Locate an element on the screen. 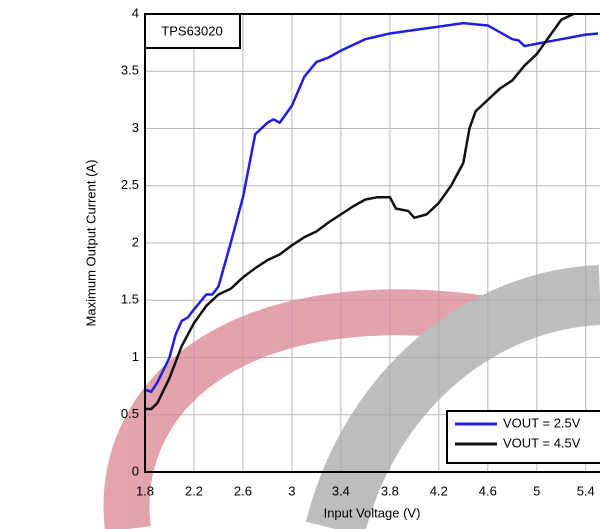  x-tick-label: 2.6 is located at coordinates (243, 490).